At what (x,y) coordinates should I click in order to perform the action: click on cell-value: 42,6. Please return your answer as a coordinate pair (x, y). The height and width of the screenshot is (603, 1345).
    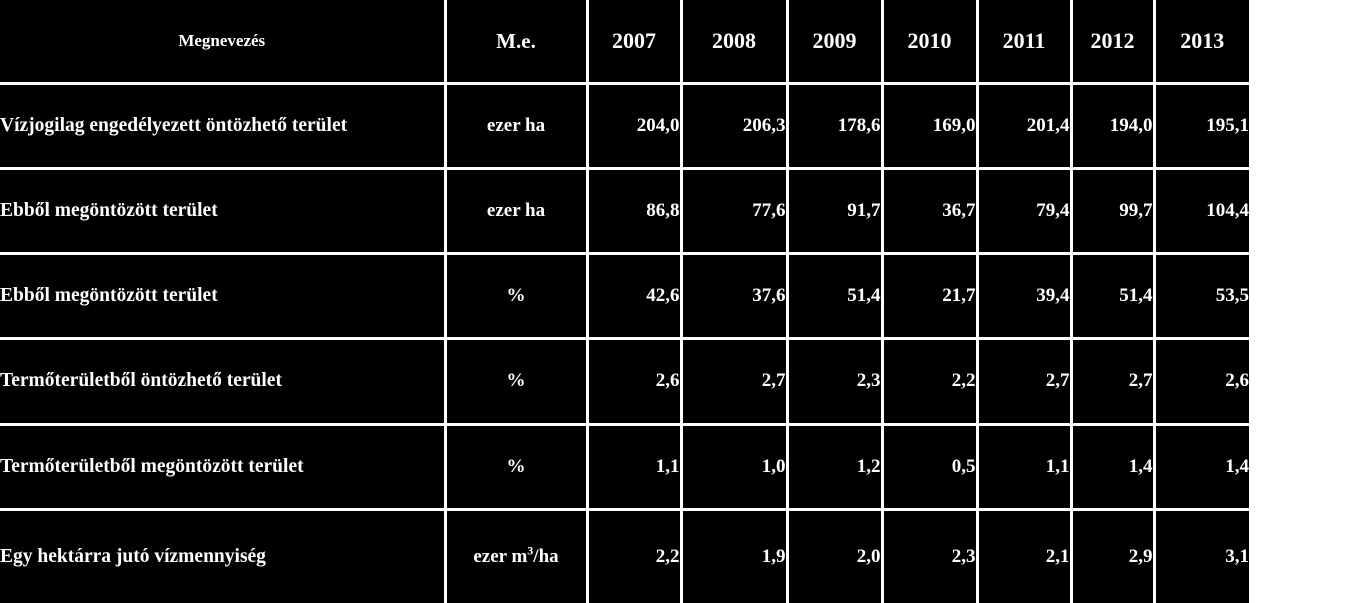
    Looking at the image, I should click on (634, 296).